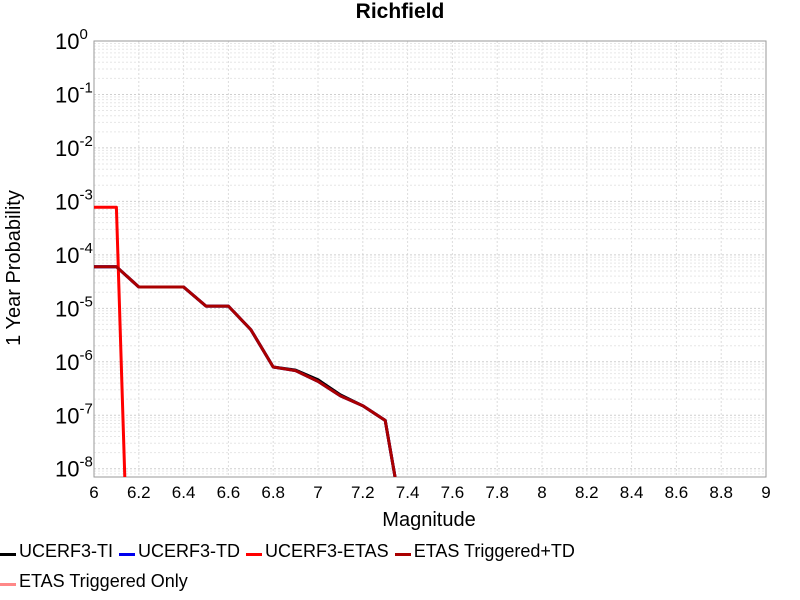 The height and width of the screenshot is (600, 800). What do you see at coordinates (14, 268) in the screenshot?
I see `y-axis-label: 1 Year Probability` at bounding box center [14, 268].